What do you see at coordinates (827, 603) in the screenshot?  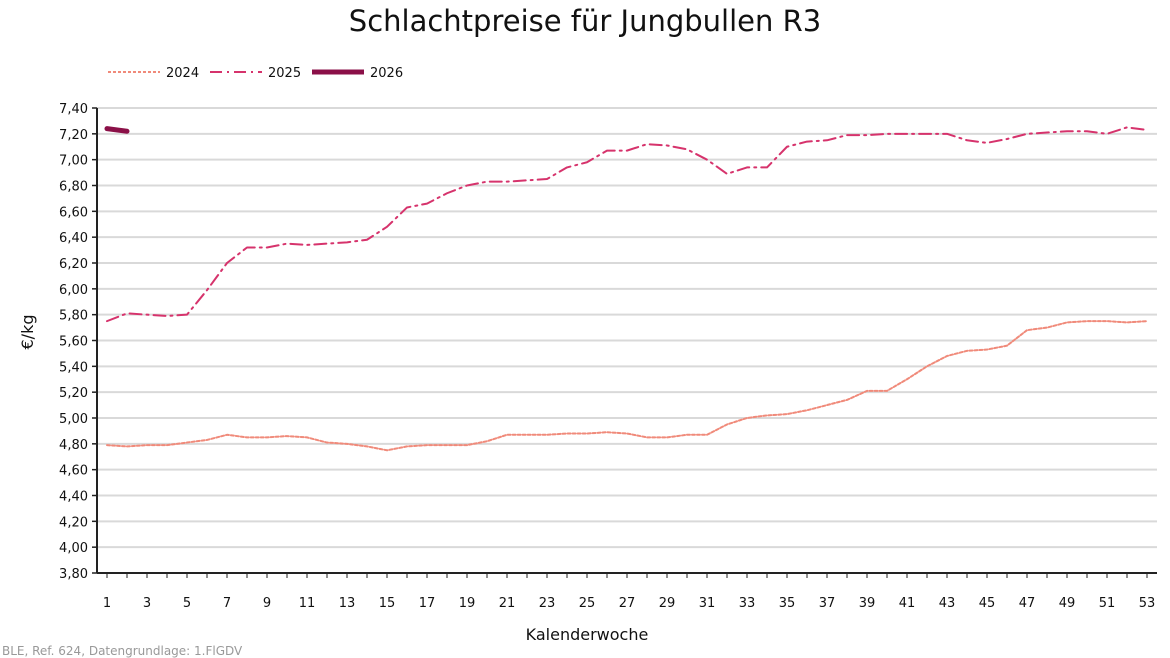 I see `x-tick-label: 37` at bounding box center [827, 603].